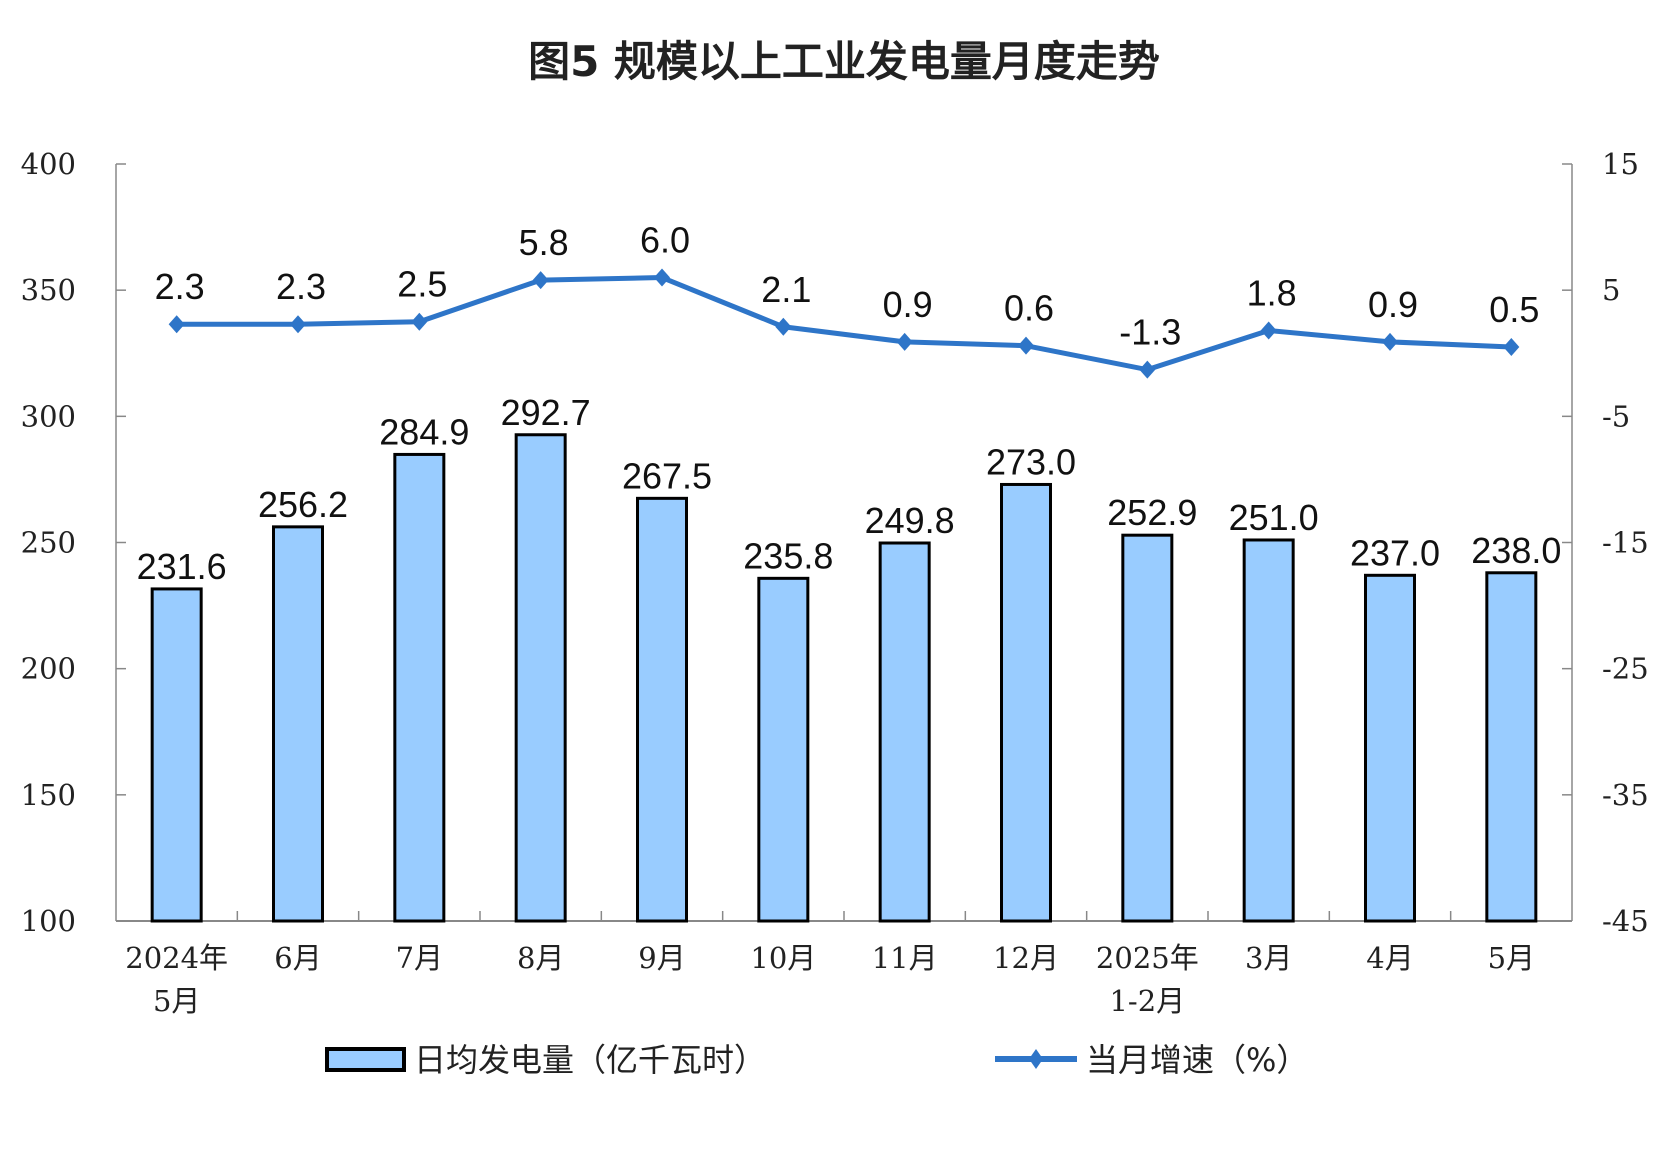  Describe the element at coordinates (665, 240) in the screenshot. I see `growth-value-label: 6.0` at that location.